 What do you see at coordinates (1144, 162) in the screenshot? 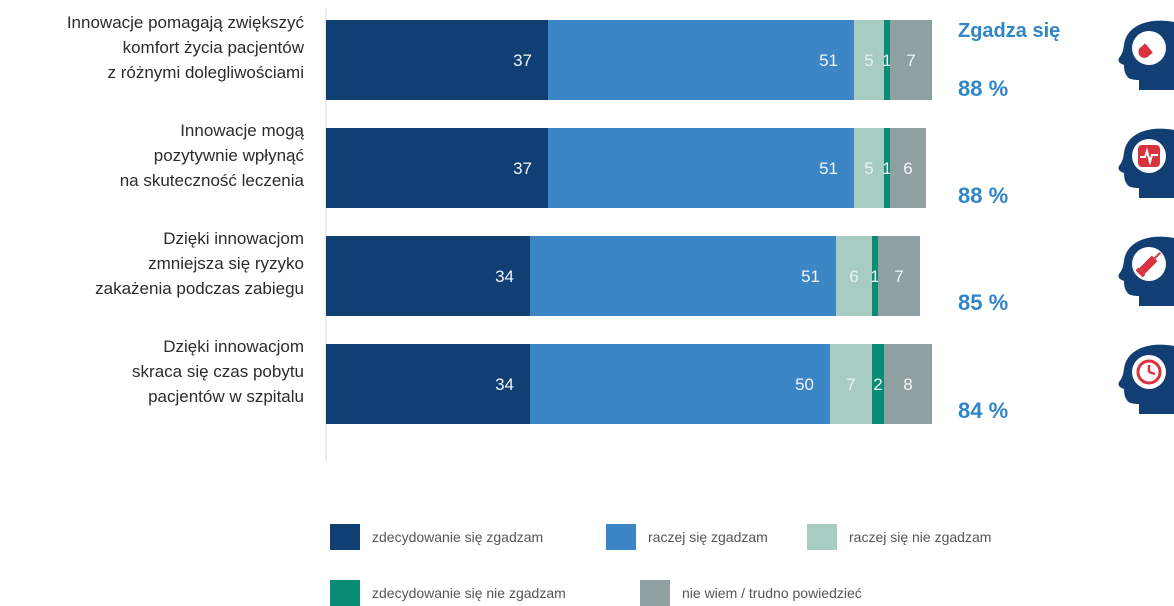
I see `heart-monitor-icon` at bounding box center [1144, 162].